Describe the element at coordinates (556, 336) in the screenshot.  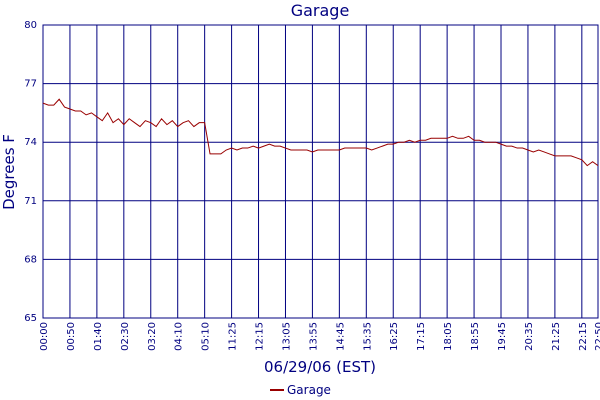
I see `x-tick-label: 21:25` at that location.